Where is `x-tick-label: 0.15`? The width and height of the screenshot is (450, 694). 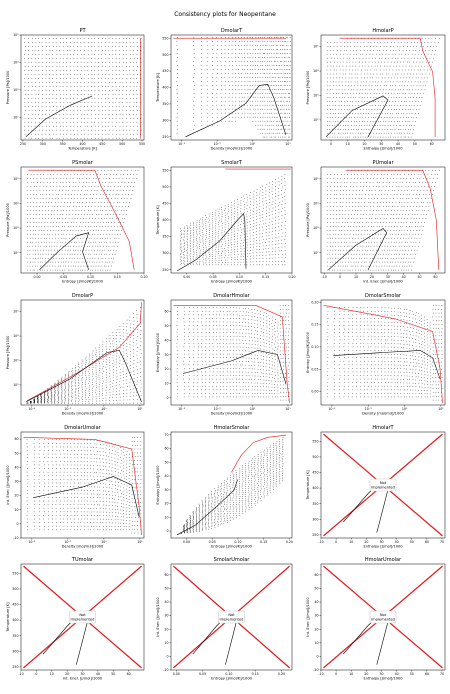 x-tick-label: 0.15 is located at coordinates (117, 277).